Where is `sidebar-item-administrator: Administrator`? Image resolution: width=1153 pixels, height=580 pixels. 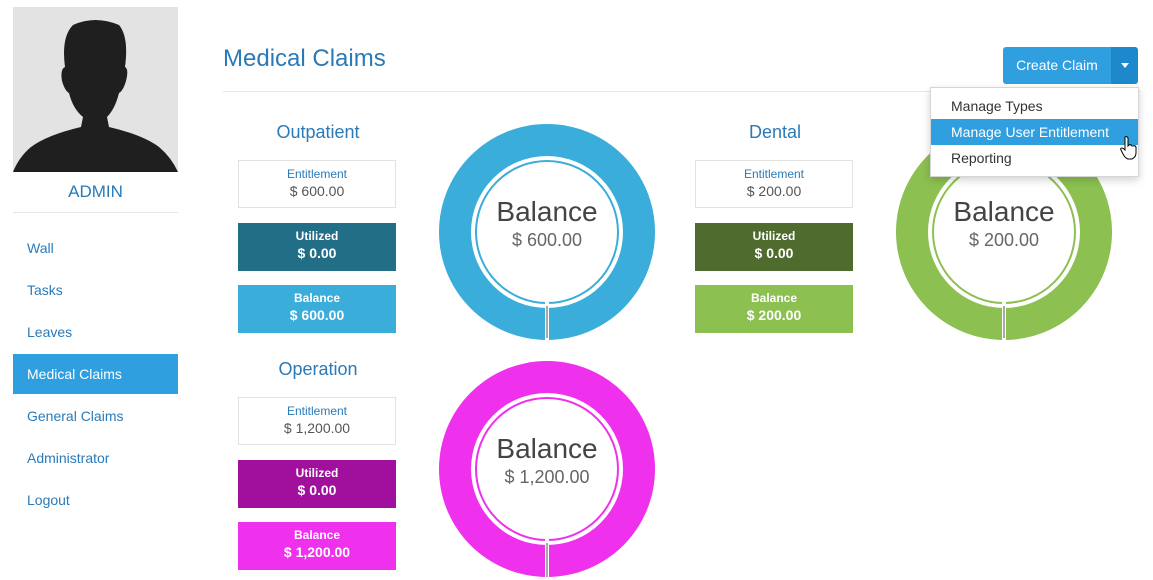 sidebar-item-administrator: Administrator is located at coordinates (68, 458).